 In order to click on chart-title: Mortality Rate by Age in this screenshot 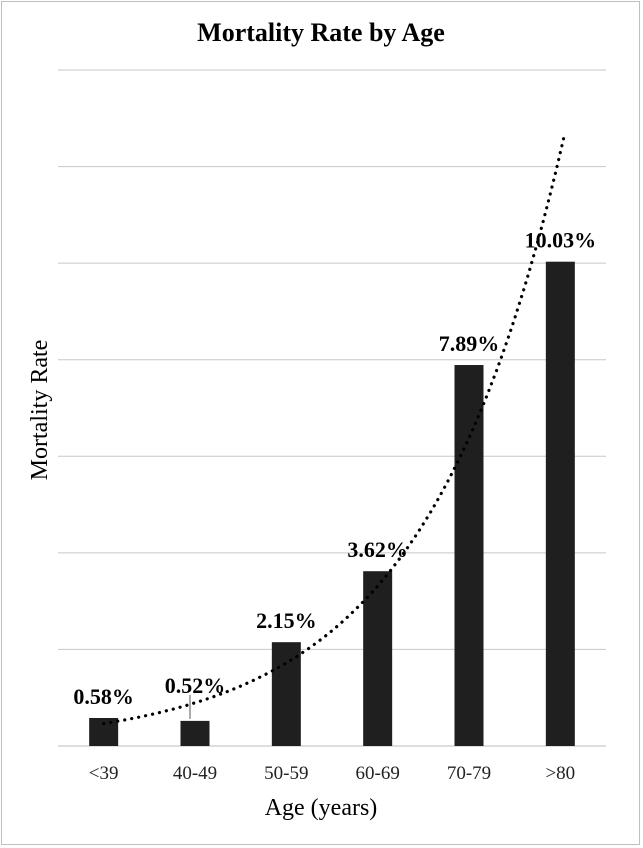, I will do `click(321, 32)`.